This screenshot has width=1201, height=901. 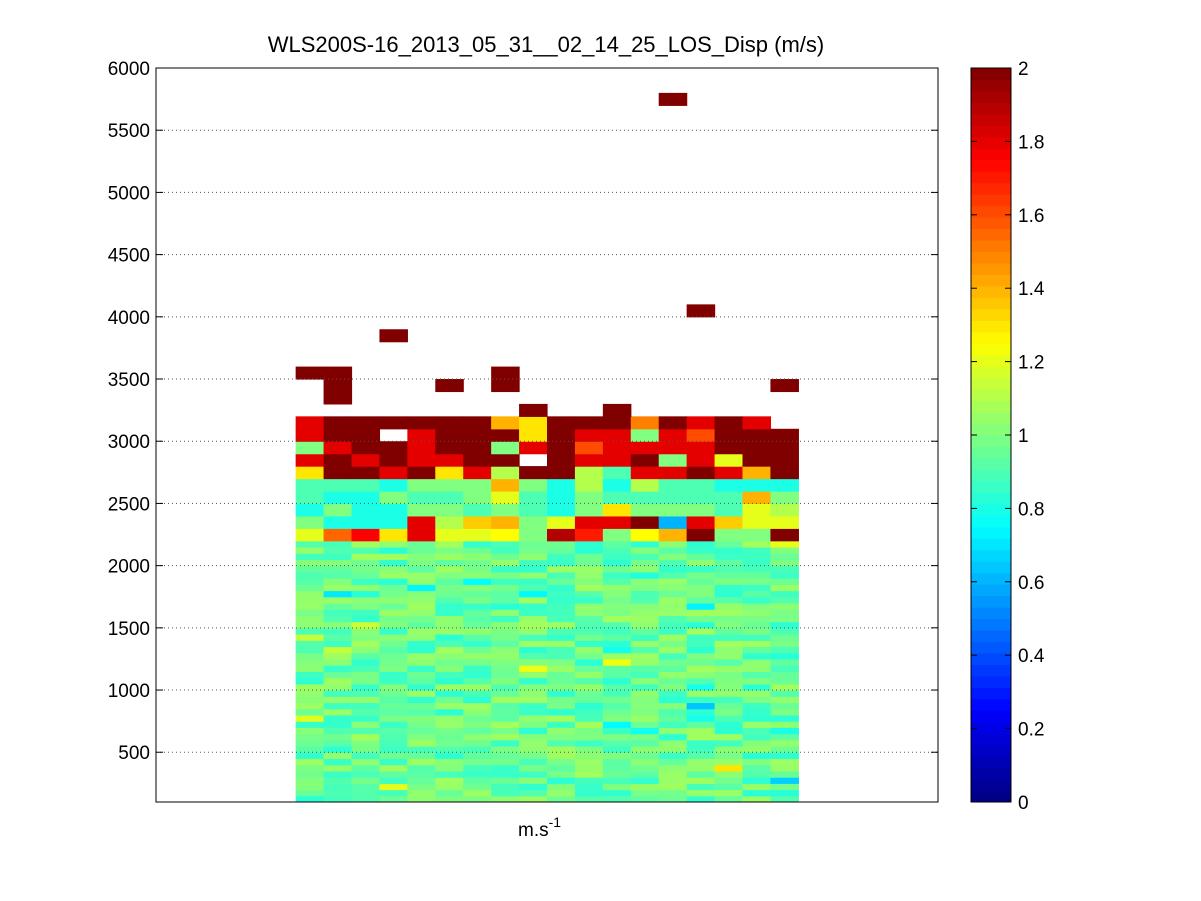 What do you see at coordinates (338, 373) in the screenshot?
I see `heatmap-cell-isolated` at bounding box center [338, 373].